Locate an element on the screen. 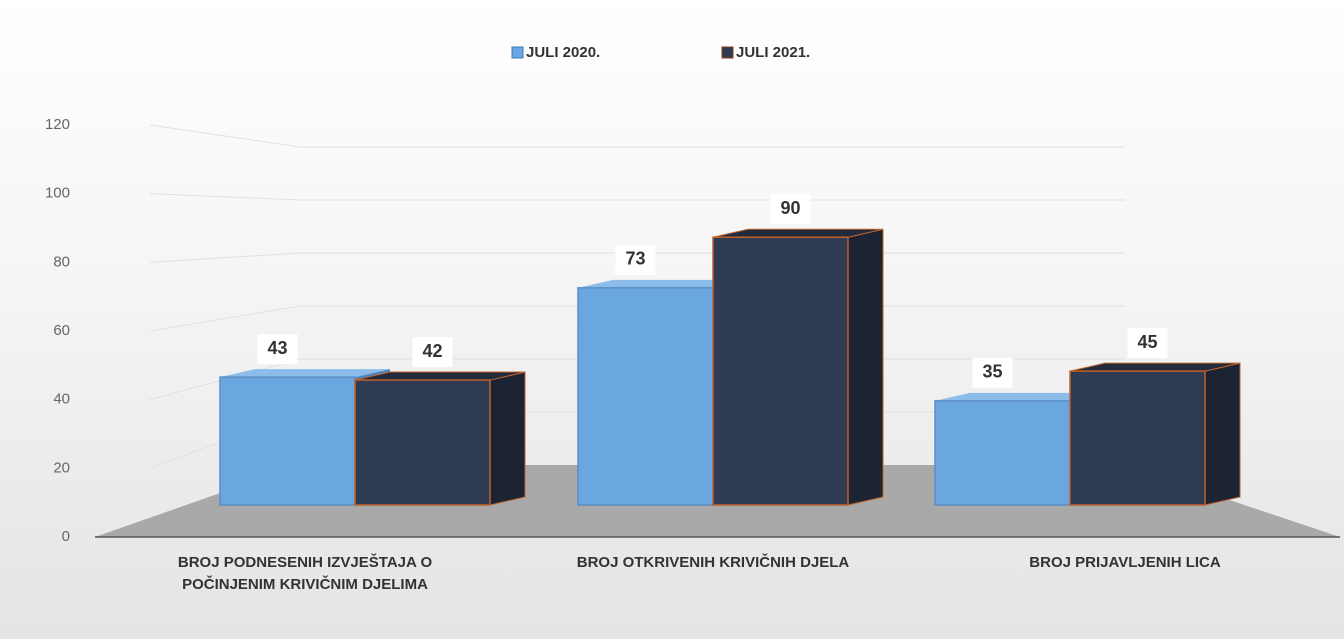  y-tick-label: 60 is located at coordinates (61, 330).